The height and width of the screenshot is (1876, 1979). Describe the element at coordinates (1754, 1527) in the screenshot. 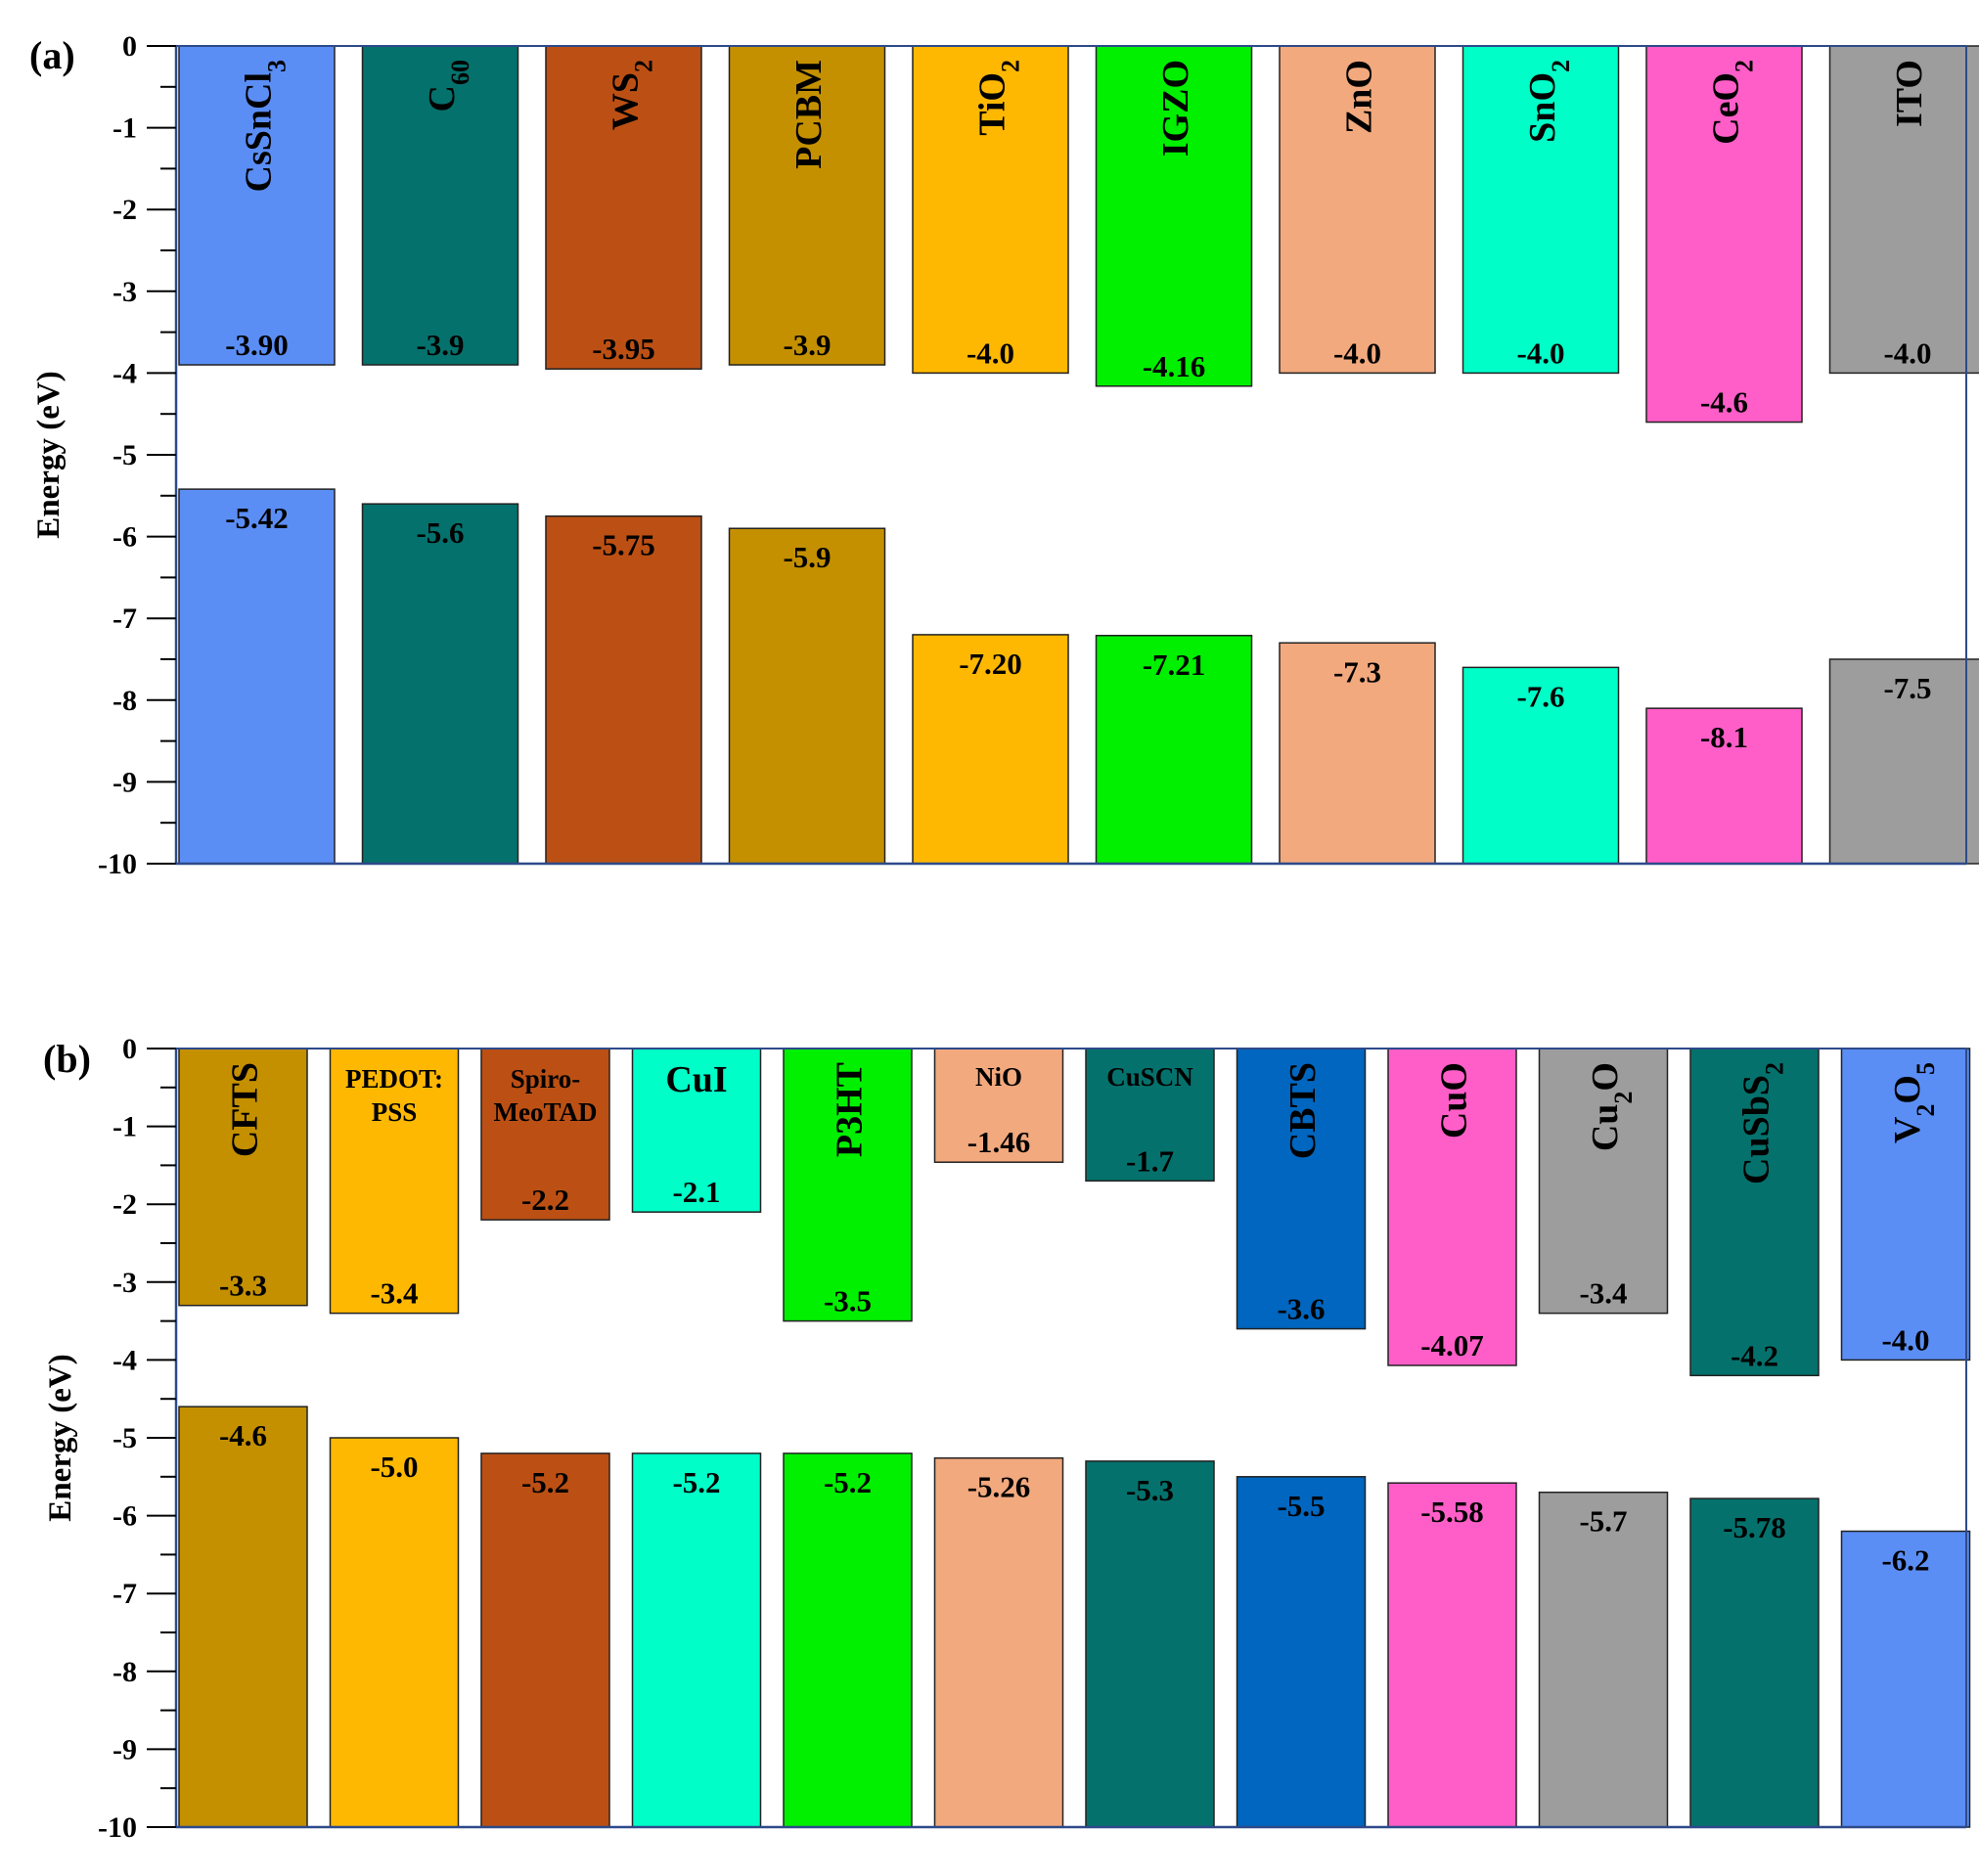

I see `lower-value-label: -5.78` at that location.